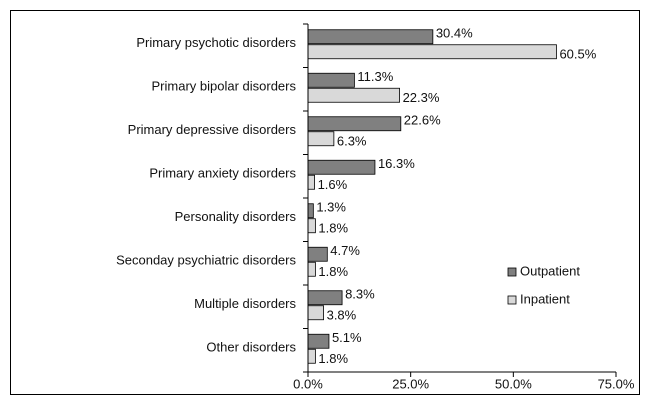 The height and width of the screenshot is (402, 648). What do you see at coordinates (251, 347) in the screenshot?
I see `y-tick-label: Other disorders` at bounding box center [251, 347].